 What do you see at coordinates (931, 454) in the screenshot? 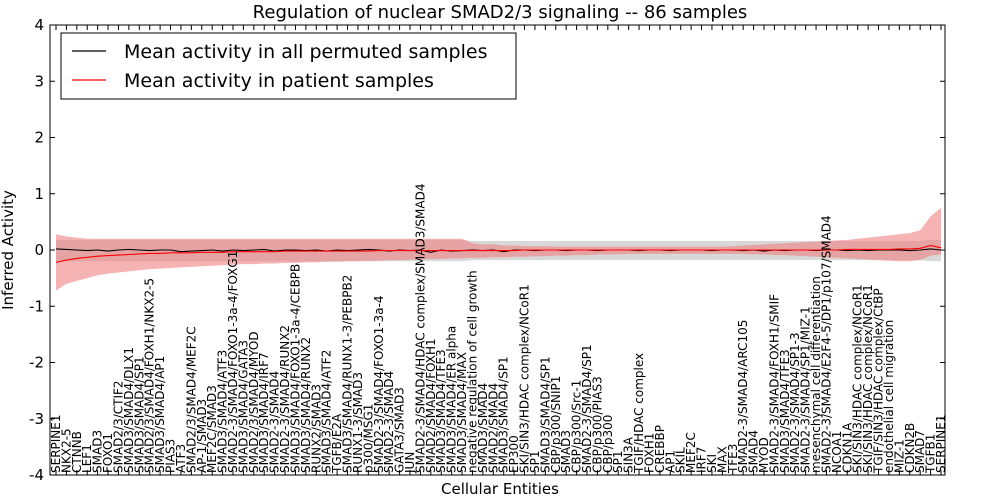
I see `x-tick-label: TGFB1` at bounding box center [931, 454].